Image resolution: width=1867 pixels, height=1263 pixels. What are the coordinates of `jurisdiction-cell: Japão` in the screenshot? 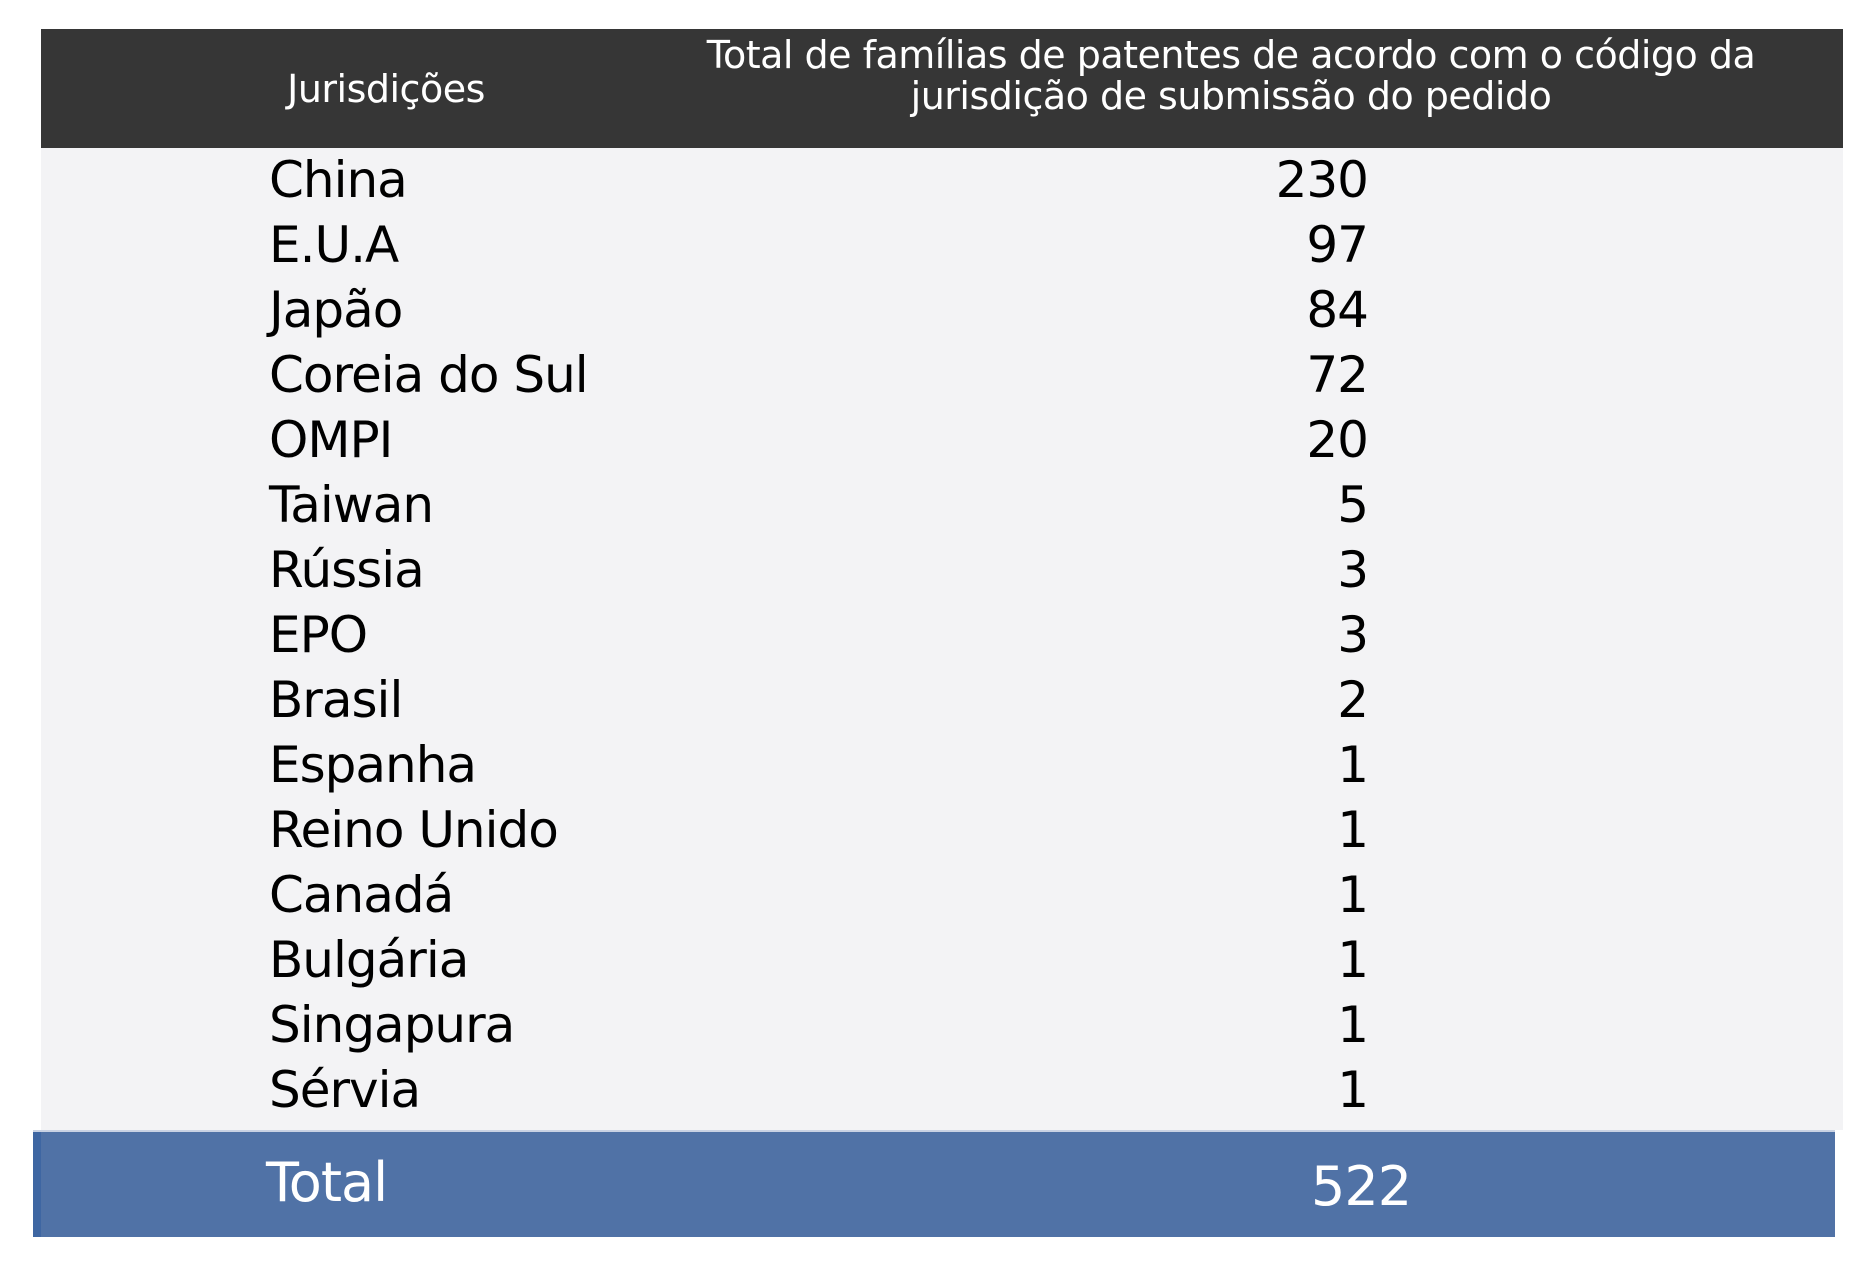 It's located at (336, 310).